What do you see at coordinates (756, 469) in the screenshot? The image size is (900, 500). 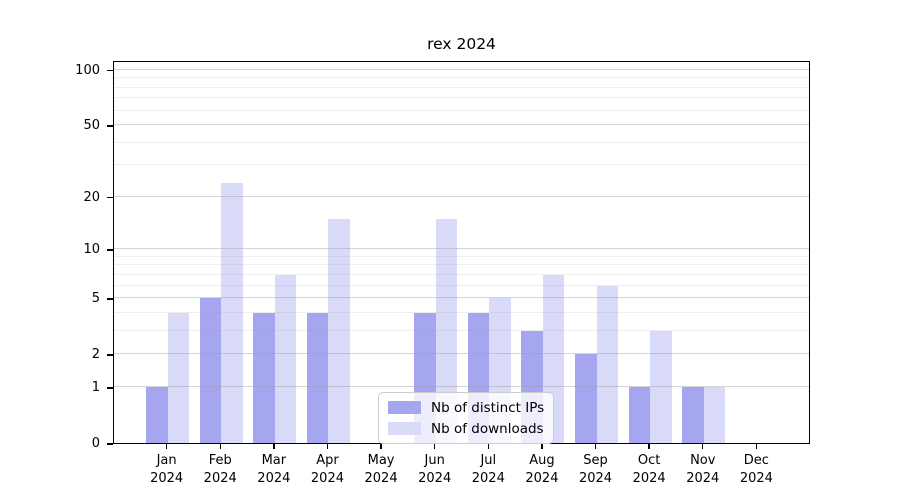 I see `x-tick-label-dec: Dec 2024` at bounding box center [756, 469].